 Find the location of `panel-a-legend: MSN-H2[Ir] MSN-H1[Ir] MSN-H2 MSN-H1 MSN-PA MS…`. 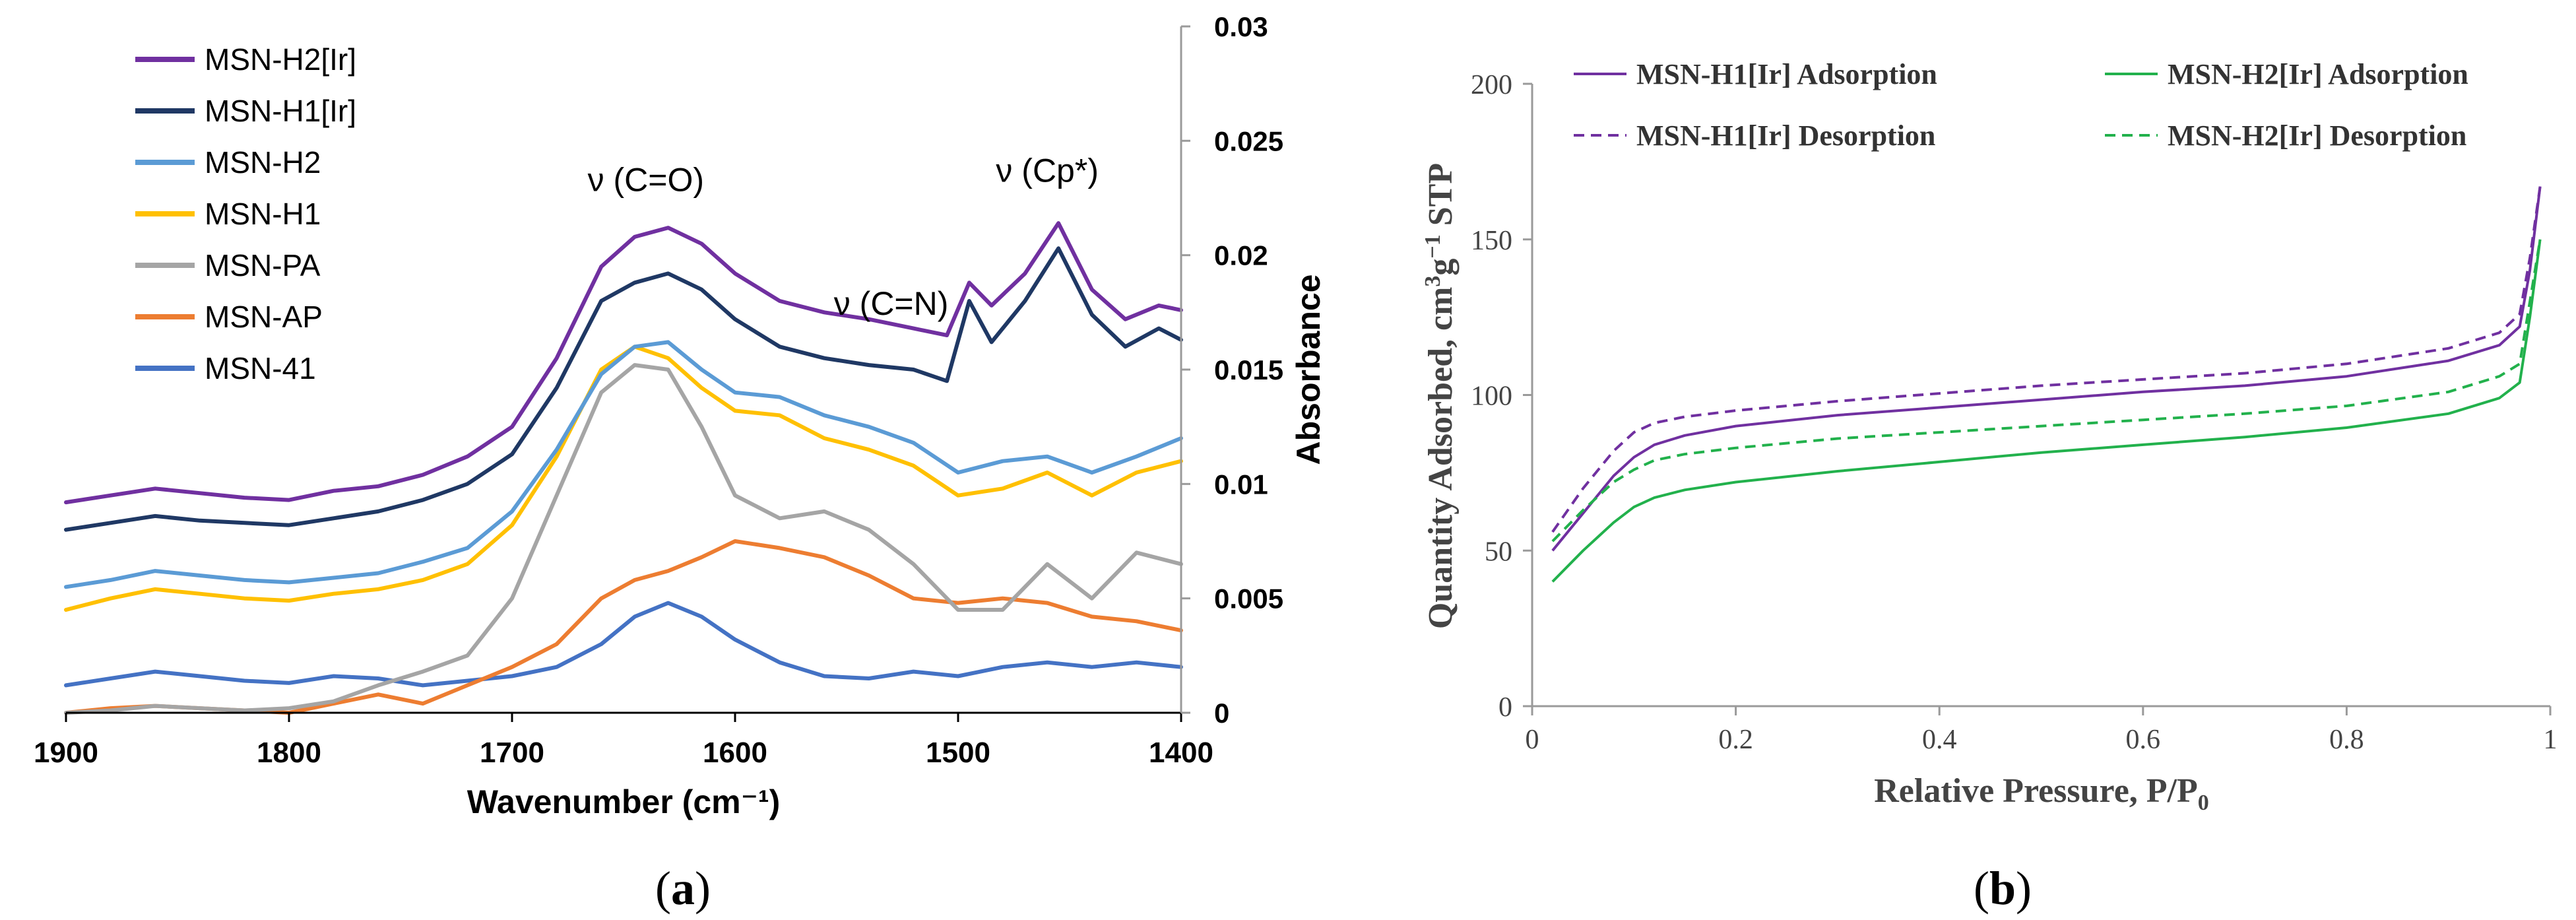

panel-a-legend: MSN-H2[Ir] MSN-H1[Ir] MSN-H2 MSN-H1 MSN-PA MS… is located at coordinates (245, 213).